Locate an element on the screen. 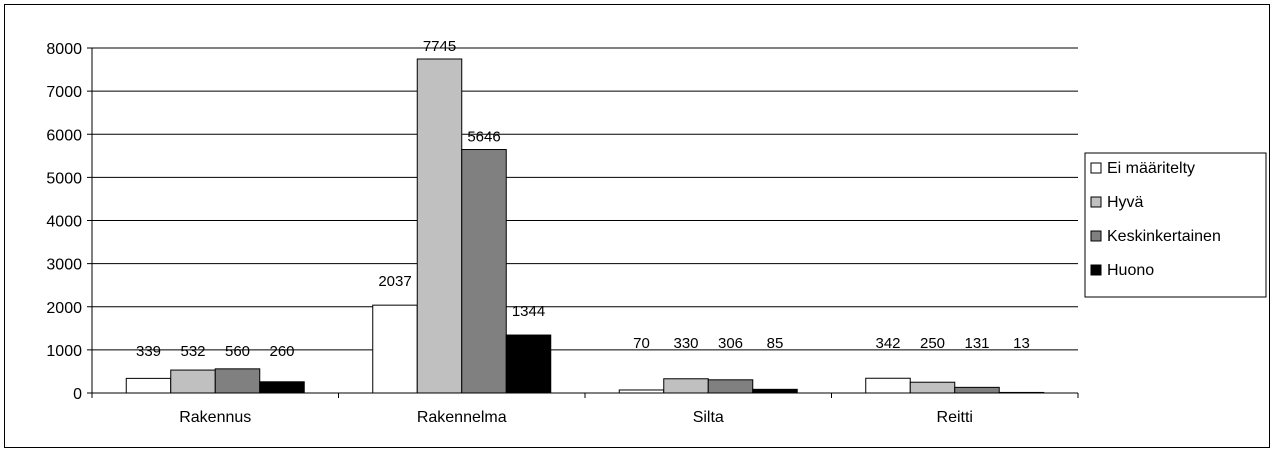 This screenshot has width=1277, height=454. y-tick-label: 8000 is located at coordinates (64, 49).